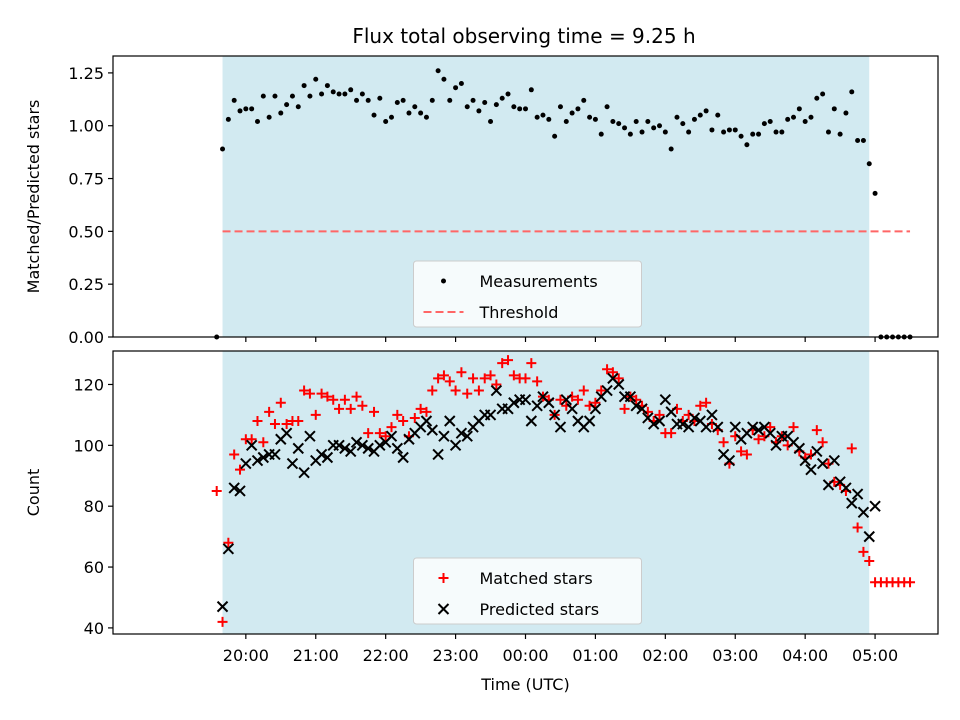 The width and height of the screenshot is (960, 720). I want to click on legend-marker-measurements, so click(443, 281).